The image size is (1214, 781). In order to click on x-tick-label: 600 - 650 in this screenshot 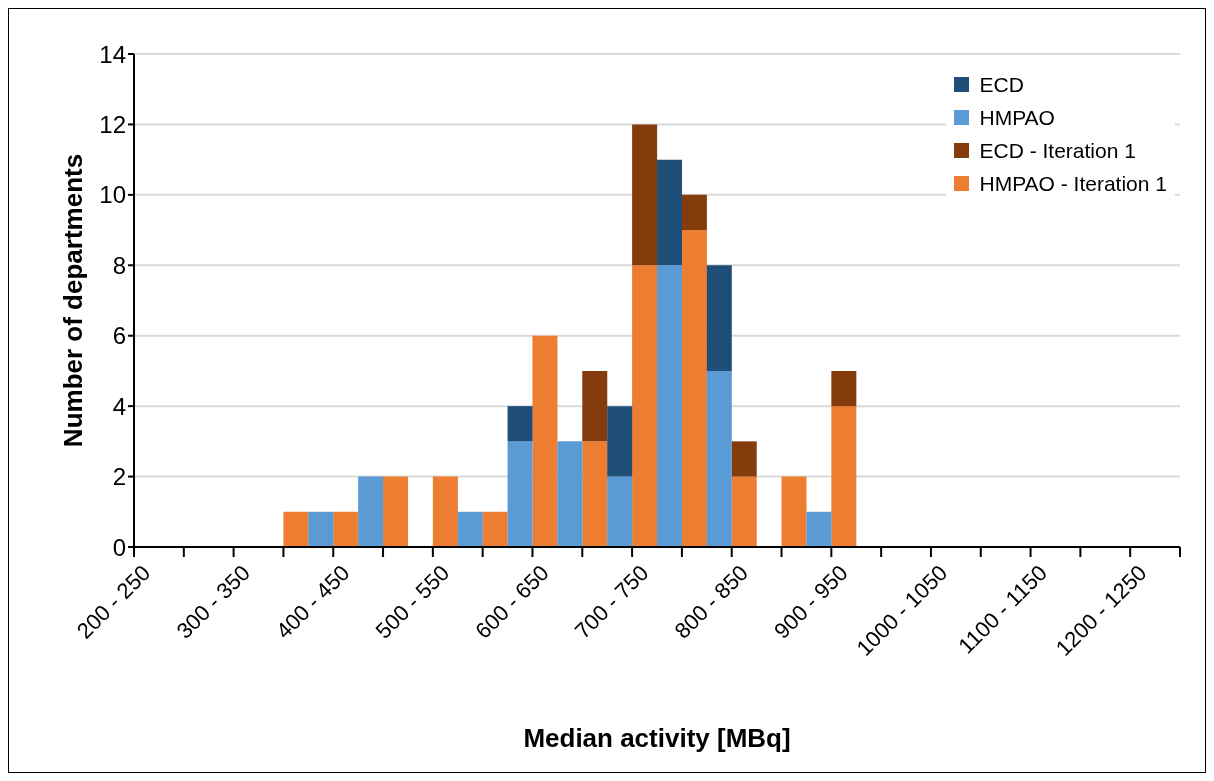, I will do `click(512, 602)`.